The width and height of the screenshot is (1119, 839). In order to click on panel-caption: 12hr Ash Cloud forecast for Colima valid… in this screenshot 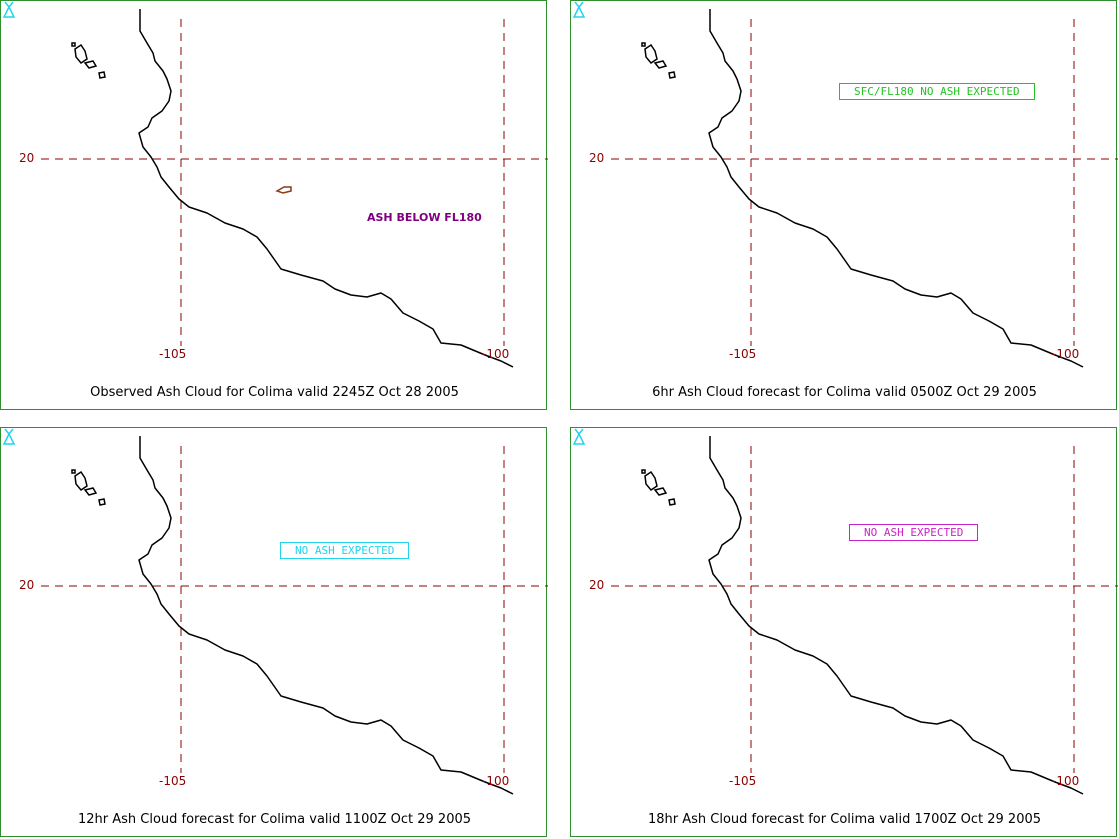, I will do `click(274, 819)`.